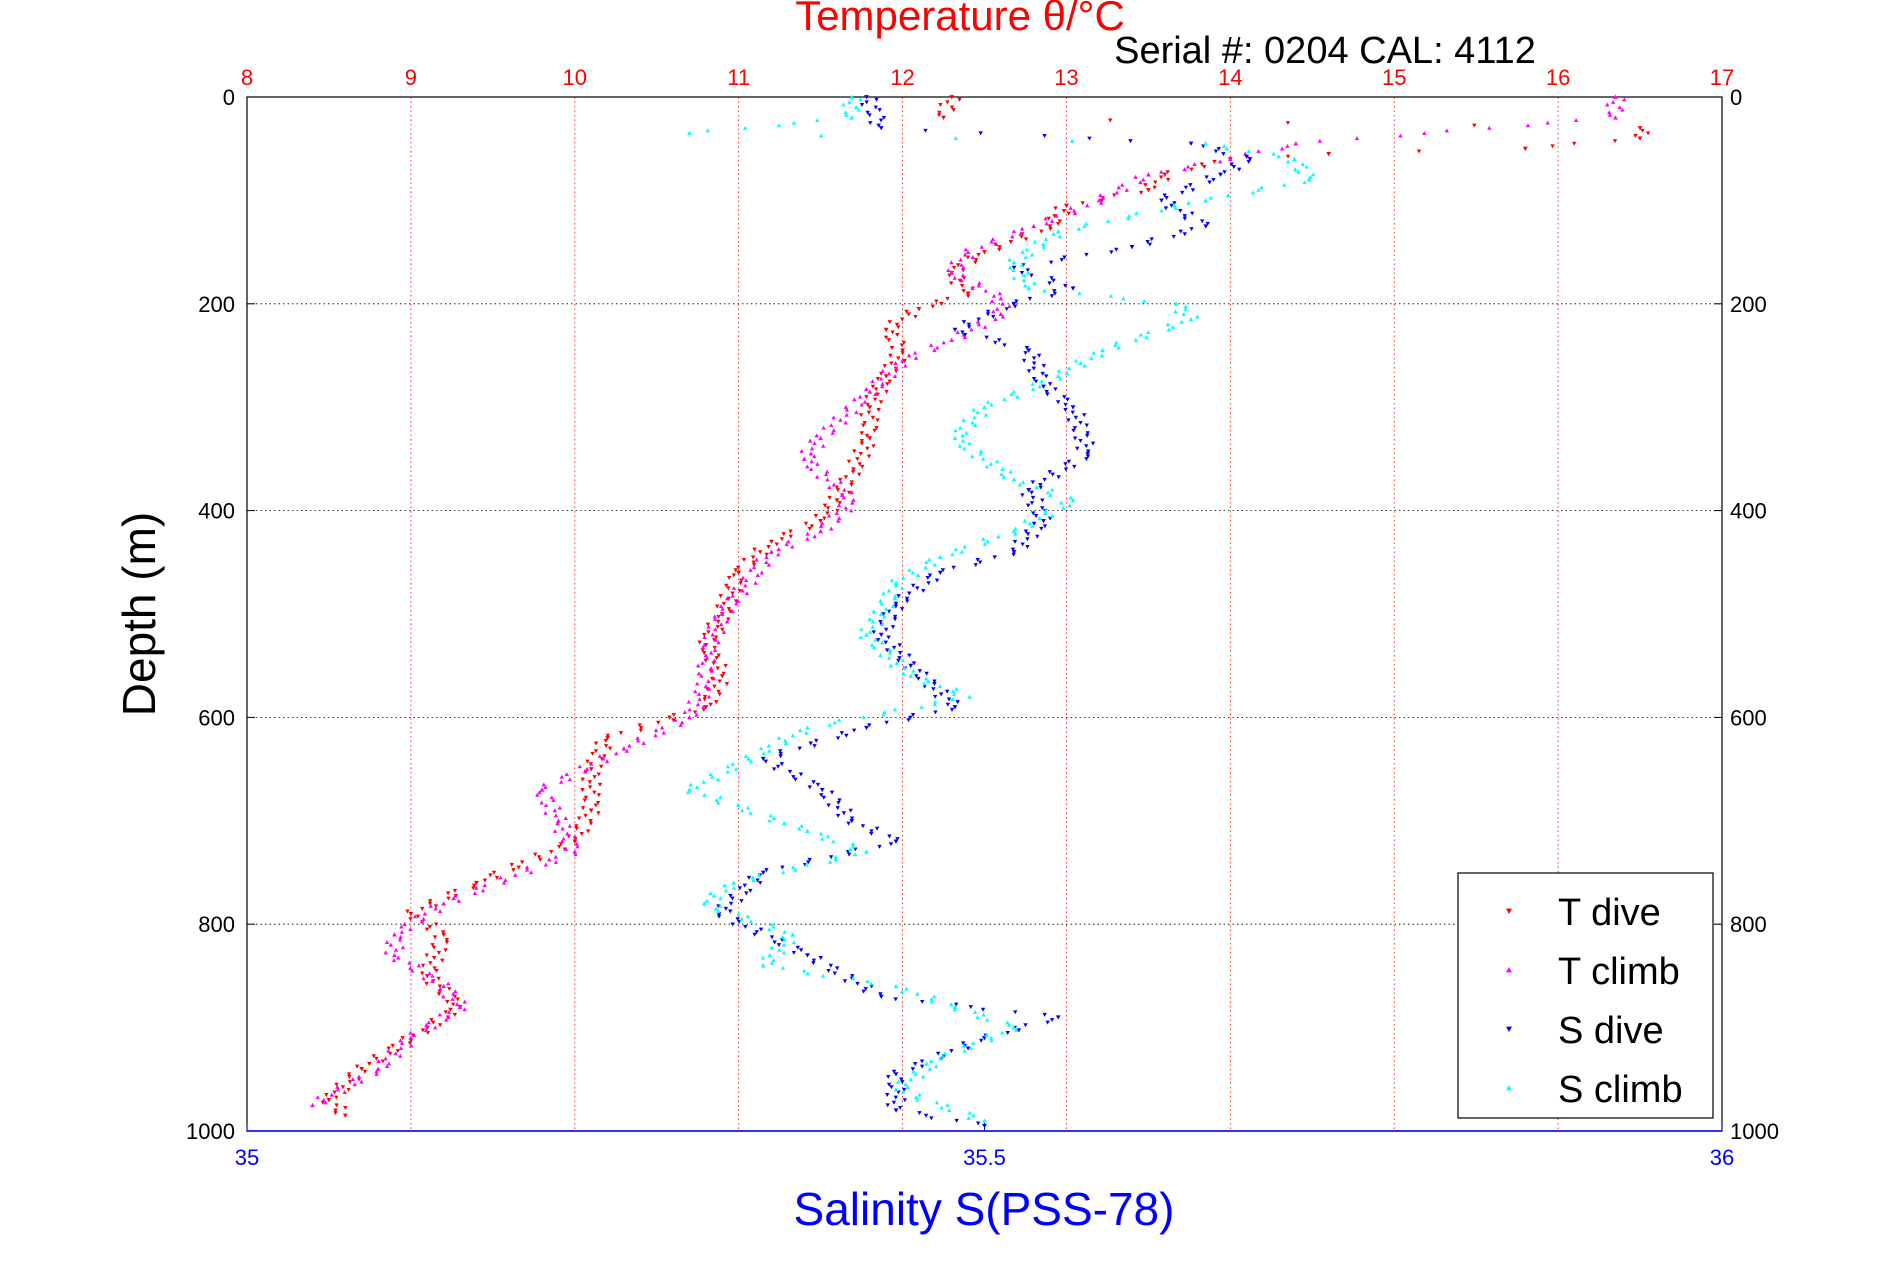 Image resolution: width=1891 pixels, height=1262 pixels. Describe the element at coordinates (1394, 77) in the screenshot. I see `temperature-tick-label: 15` at that location.